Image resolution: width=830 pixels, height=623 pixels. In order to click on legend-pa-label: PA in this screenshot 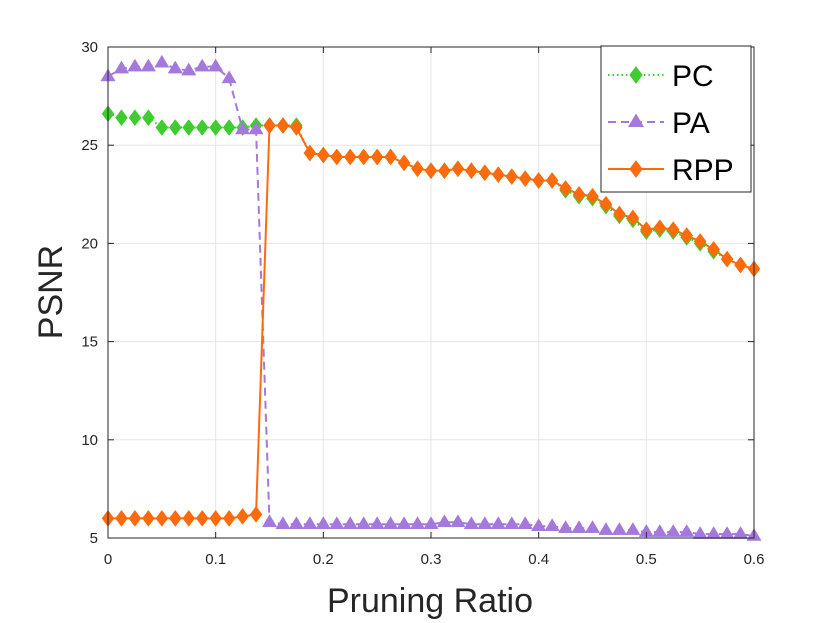, I will do `click(691, 123)`.